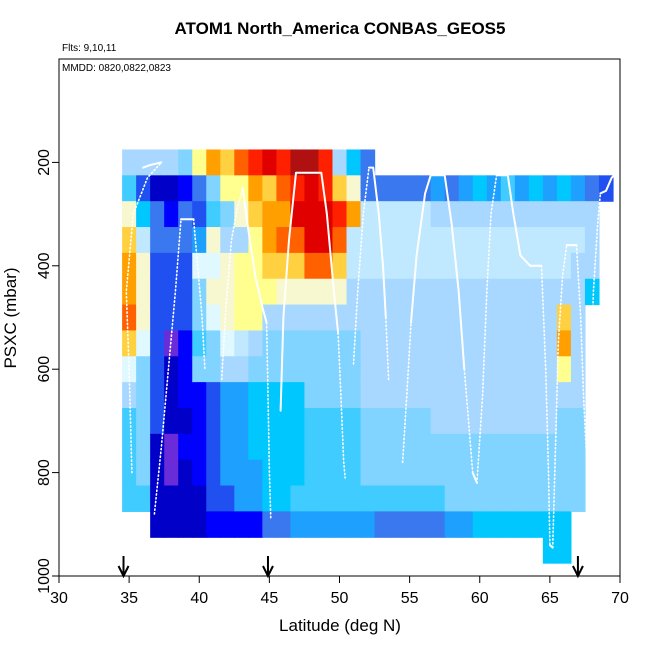 This screenshot has width=650, height=650. I want to click on x-tick-label: 70, so click(620, 598).